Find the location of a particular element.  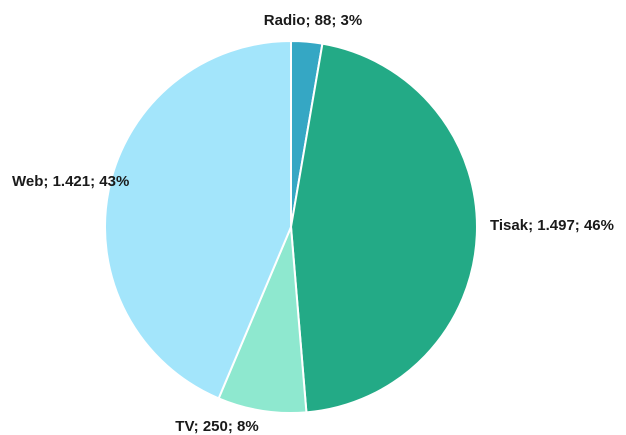

data-label-tv: TV; 250; 8% is located at coordinates (216, 426).